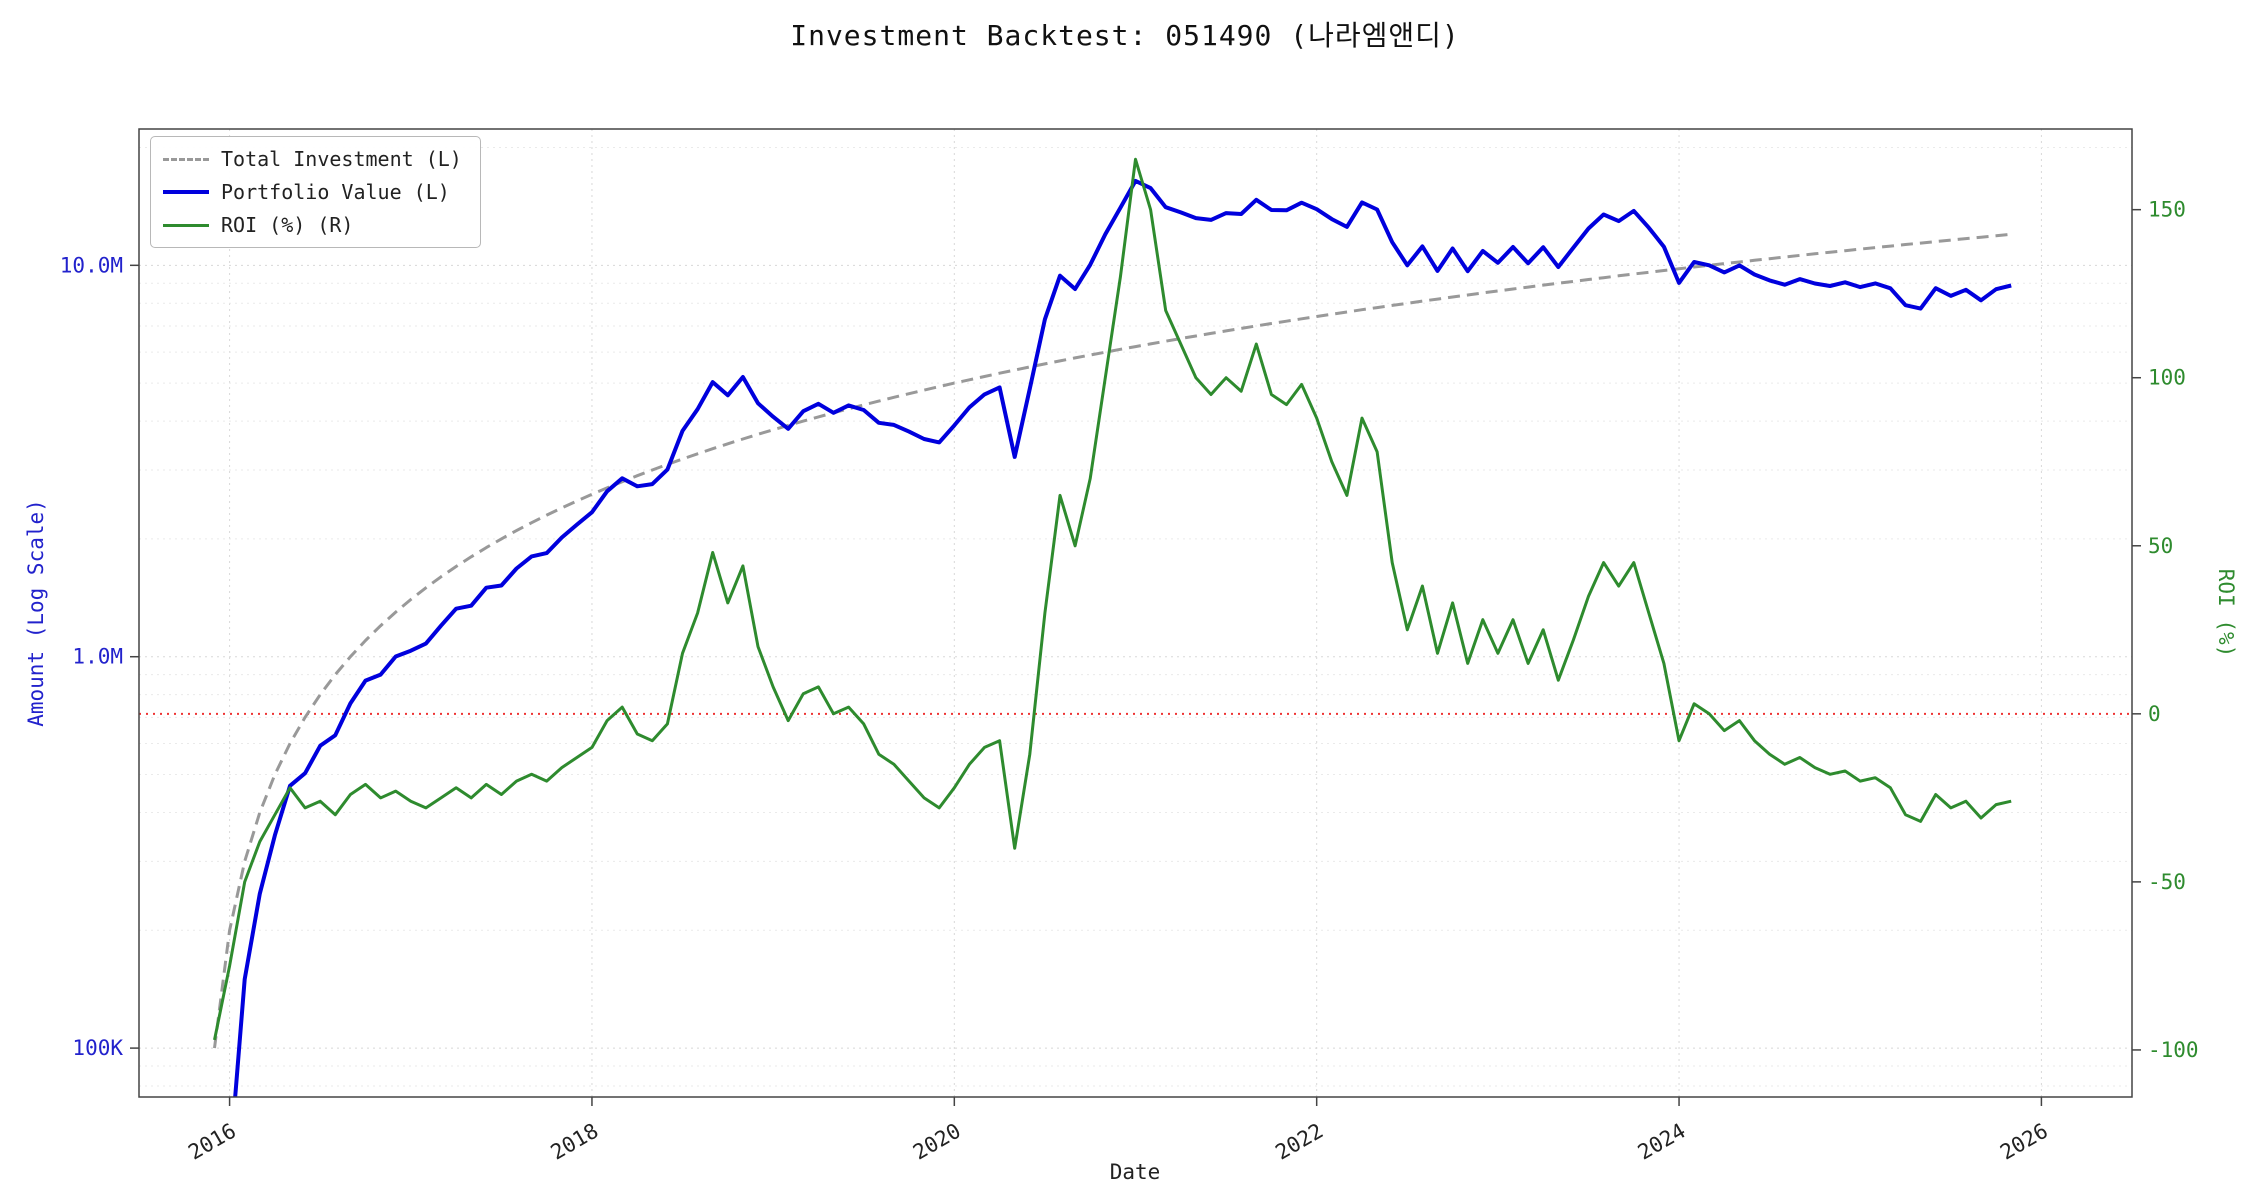 The width and height of the screenshot is (2250, 1200). Describe the element at coordinates (341, 159) in the screenshot. I see `legend-label-total-investment: Total Investment (L)` at that location.